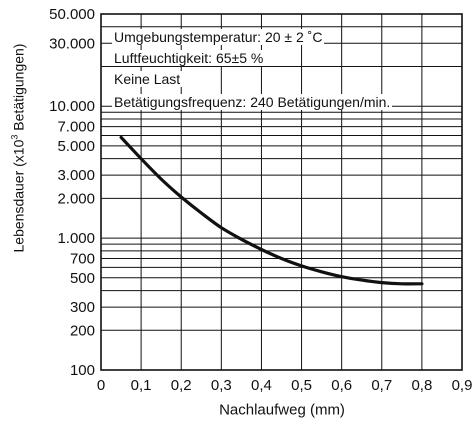 The height and width of the screenshot is (433, 476). What do you see at coordinates (76, 146) in the screenshot?
I see `y-tick-label: 5.000` at bounding box center [76, 146].